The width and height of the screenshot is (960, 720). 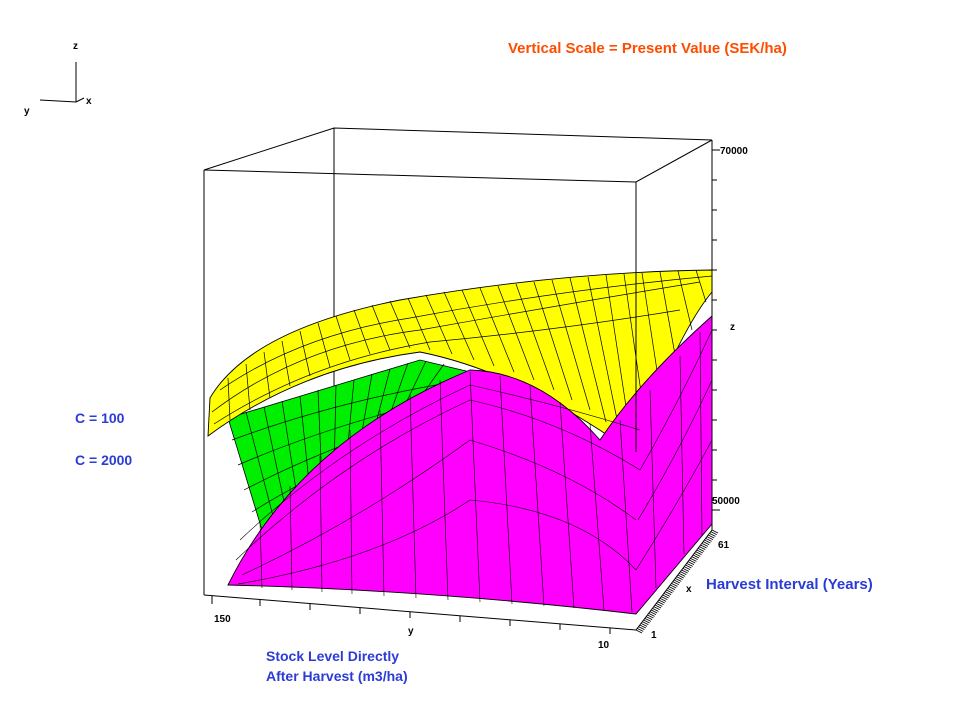 What do you see at coordinates (337, 676) in the screenshot?
I see `y-axis-label-line2: After Harvest (m3/ha)` at bounding box center [337, 676].